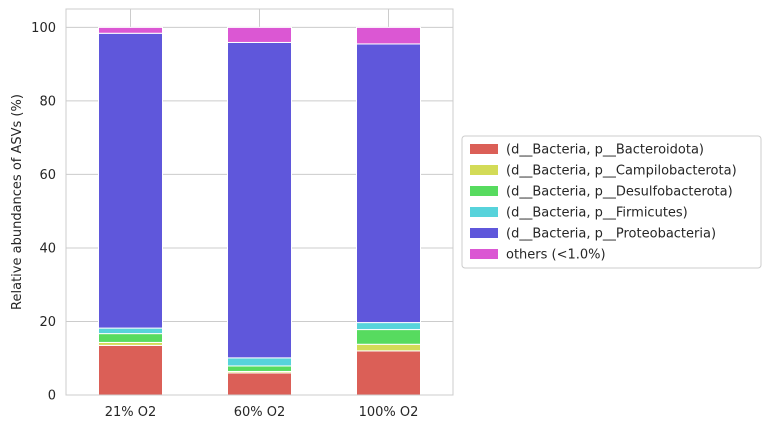  Describe the element at coordinates (131, 412) in the screenshot. I see `x-tick-label: 21% O2` at that location.